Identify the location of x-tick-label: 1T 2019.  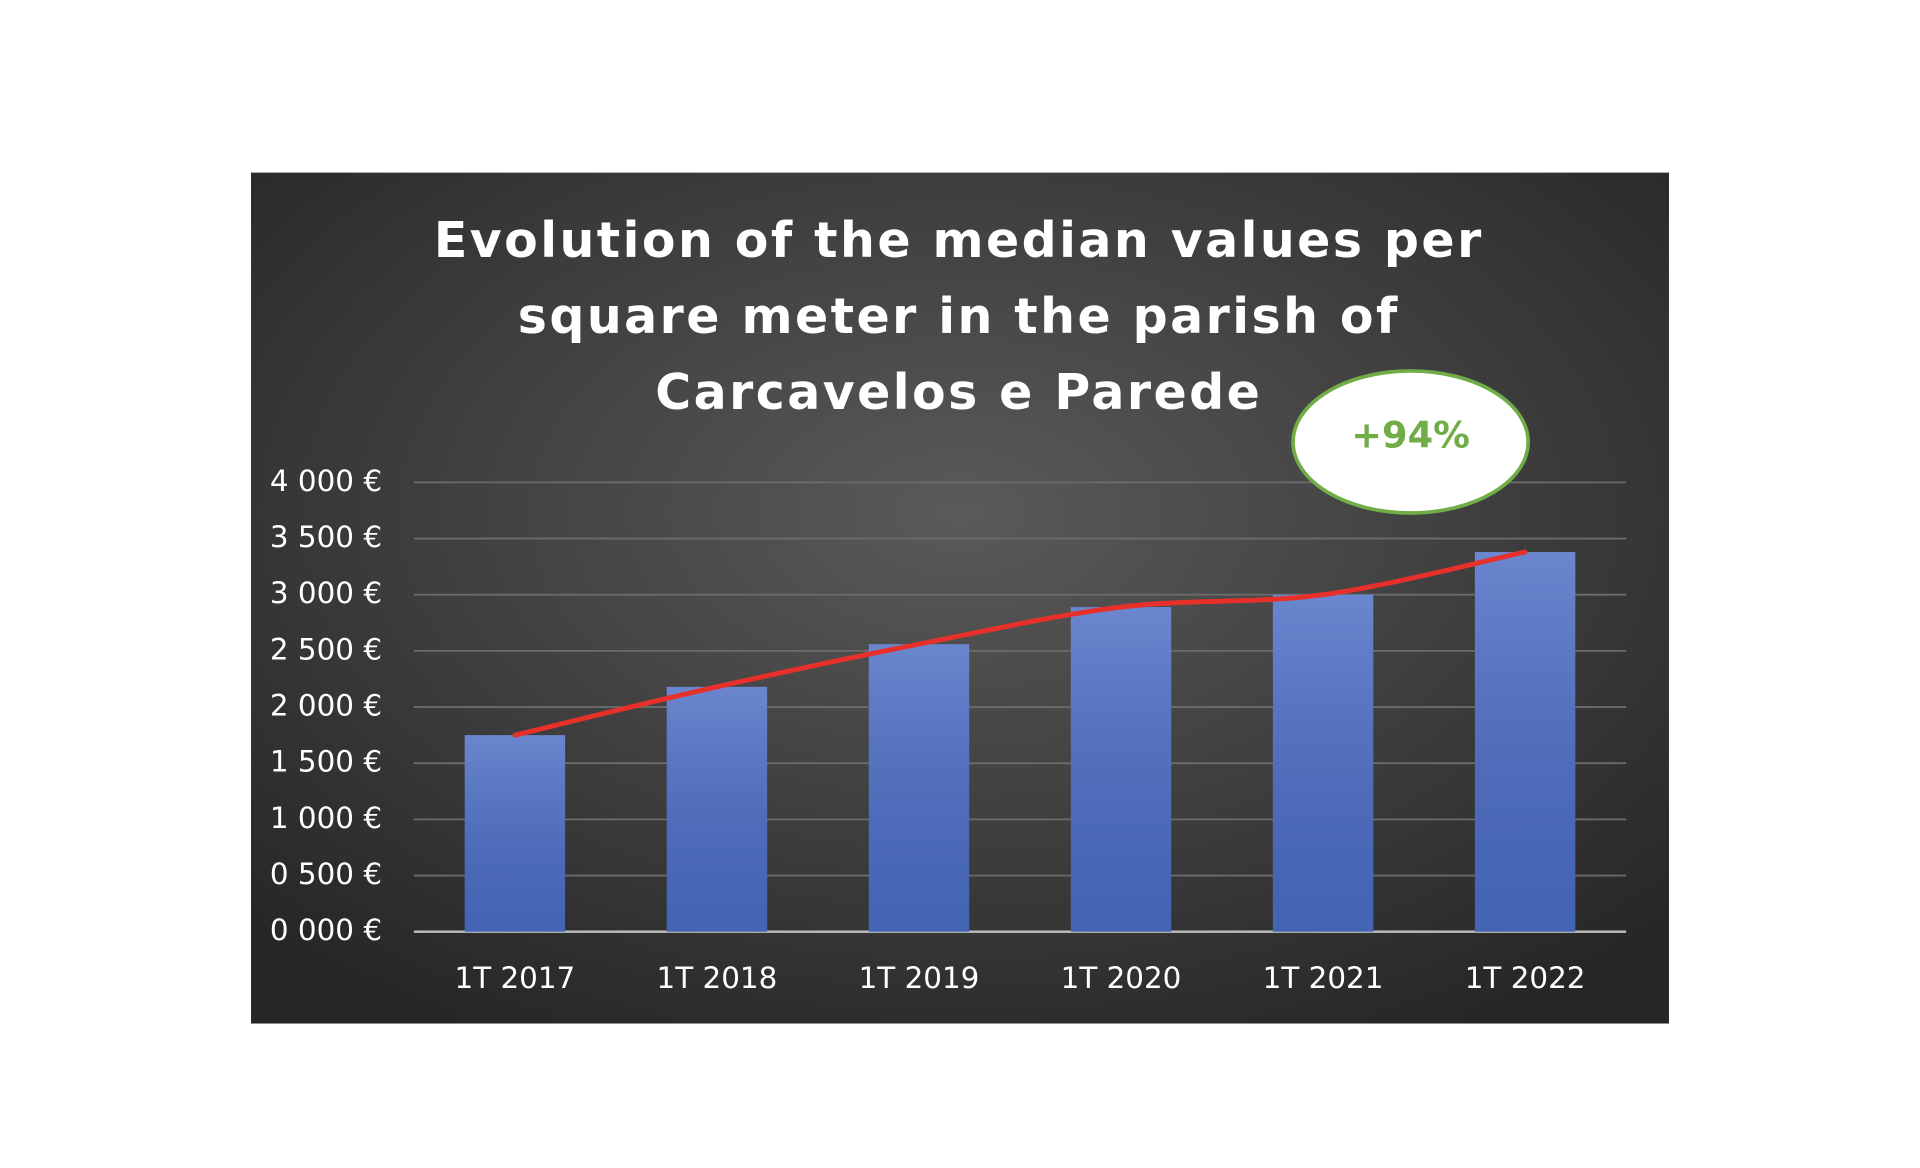
(919, 978).